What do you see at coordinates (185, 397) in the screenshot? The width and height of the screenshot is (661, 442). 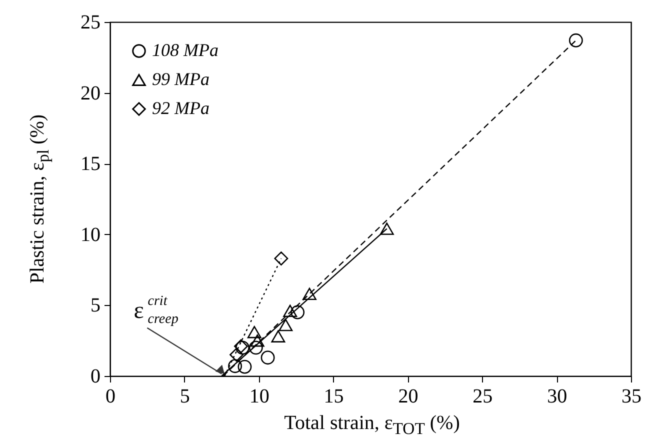 I see `x-tick-label: 5` at bounding box center [185, 397].